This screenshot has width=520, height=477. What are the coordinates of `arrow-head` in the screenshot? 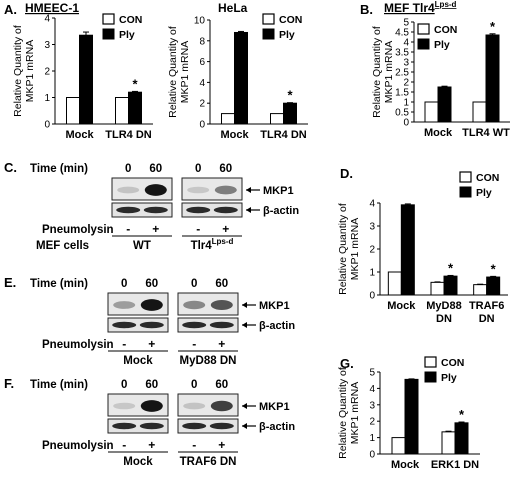 It's located at (244, 325).